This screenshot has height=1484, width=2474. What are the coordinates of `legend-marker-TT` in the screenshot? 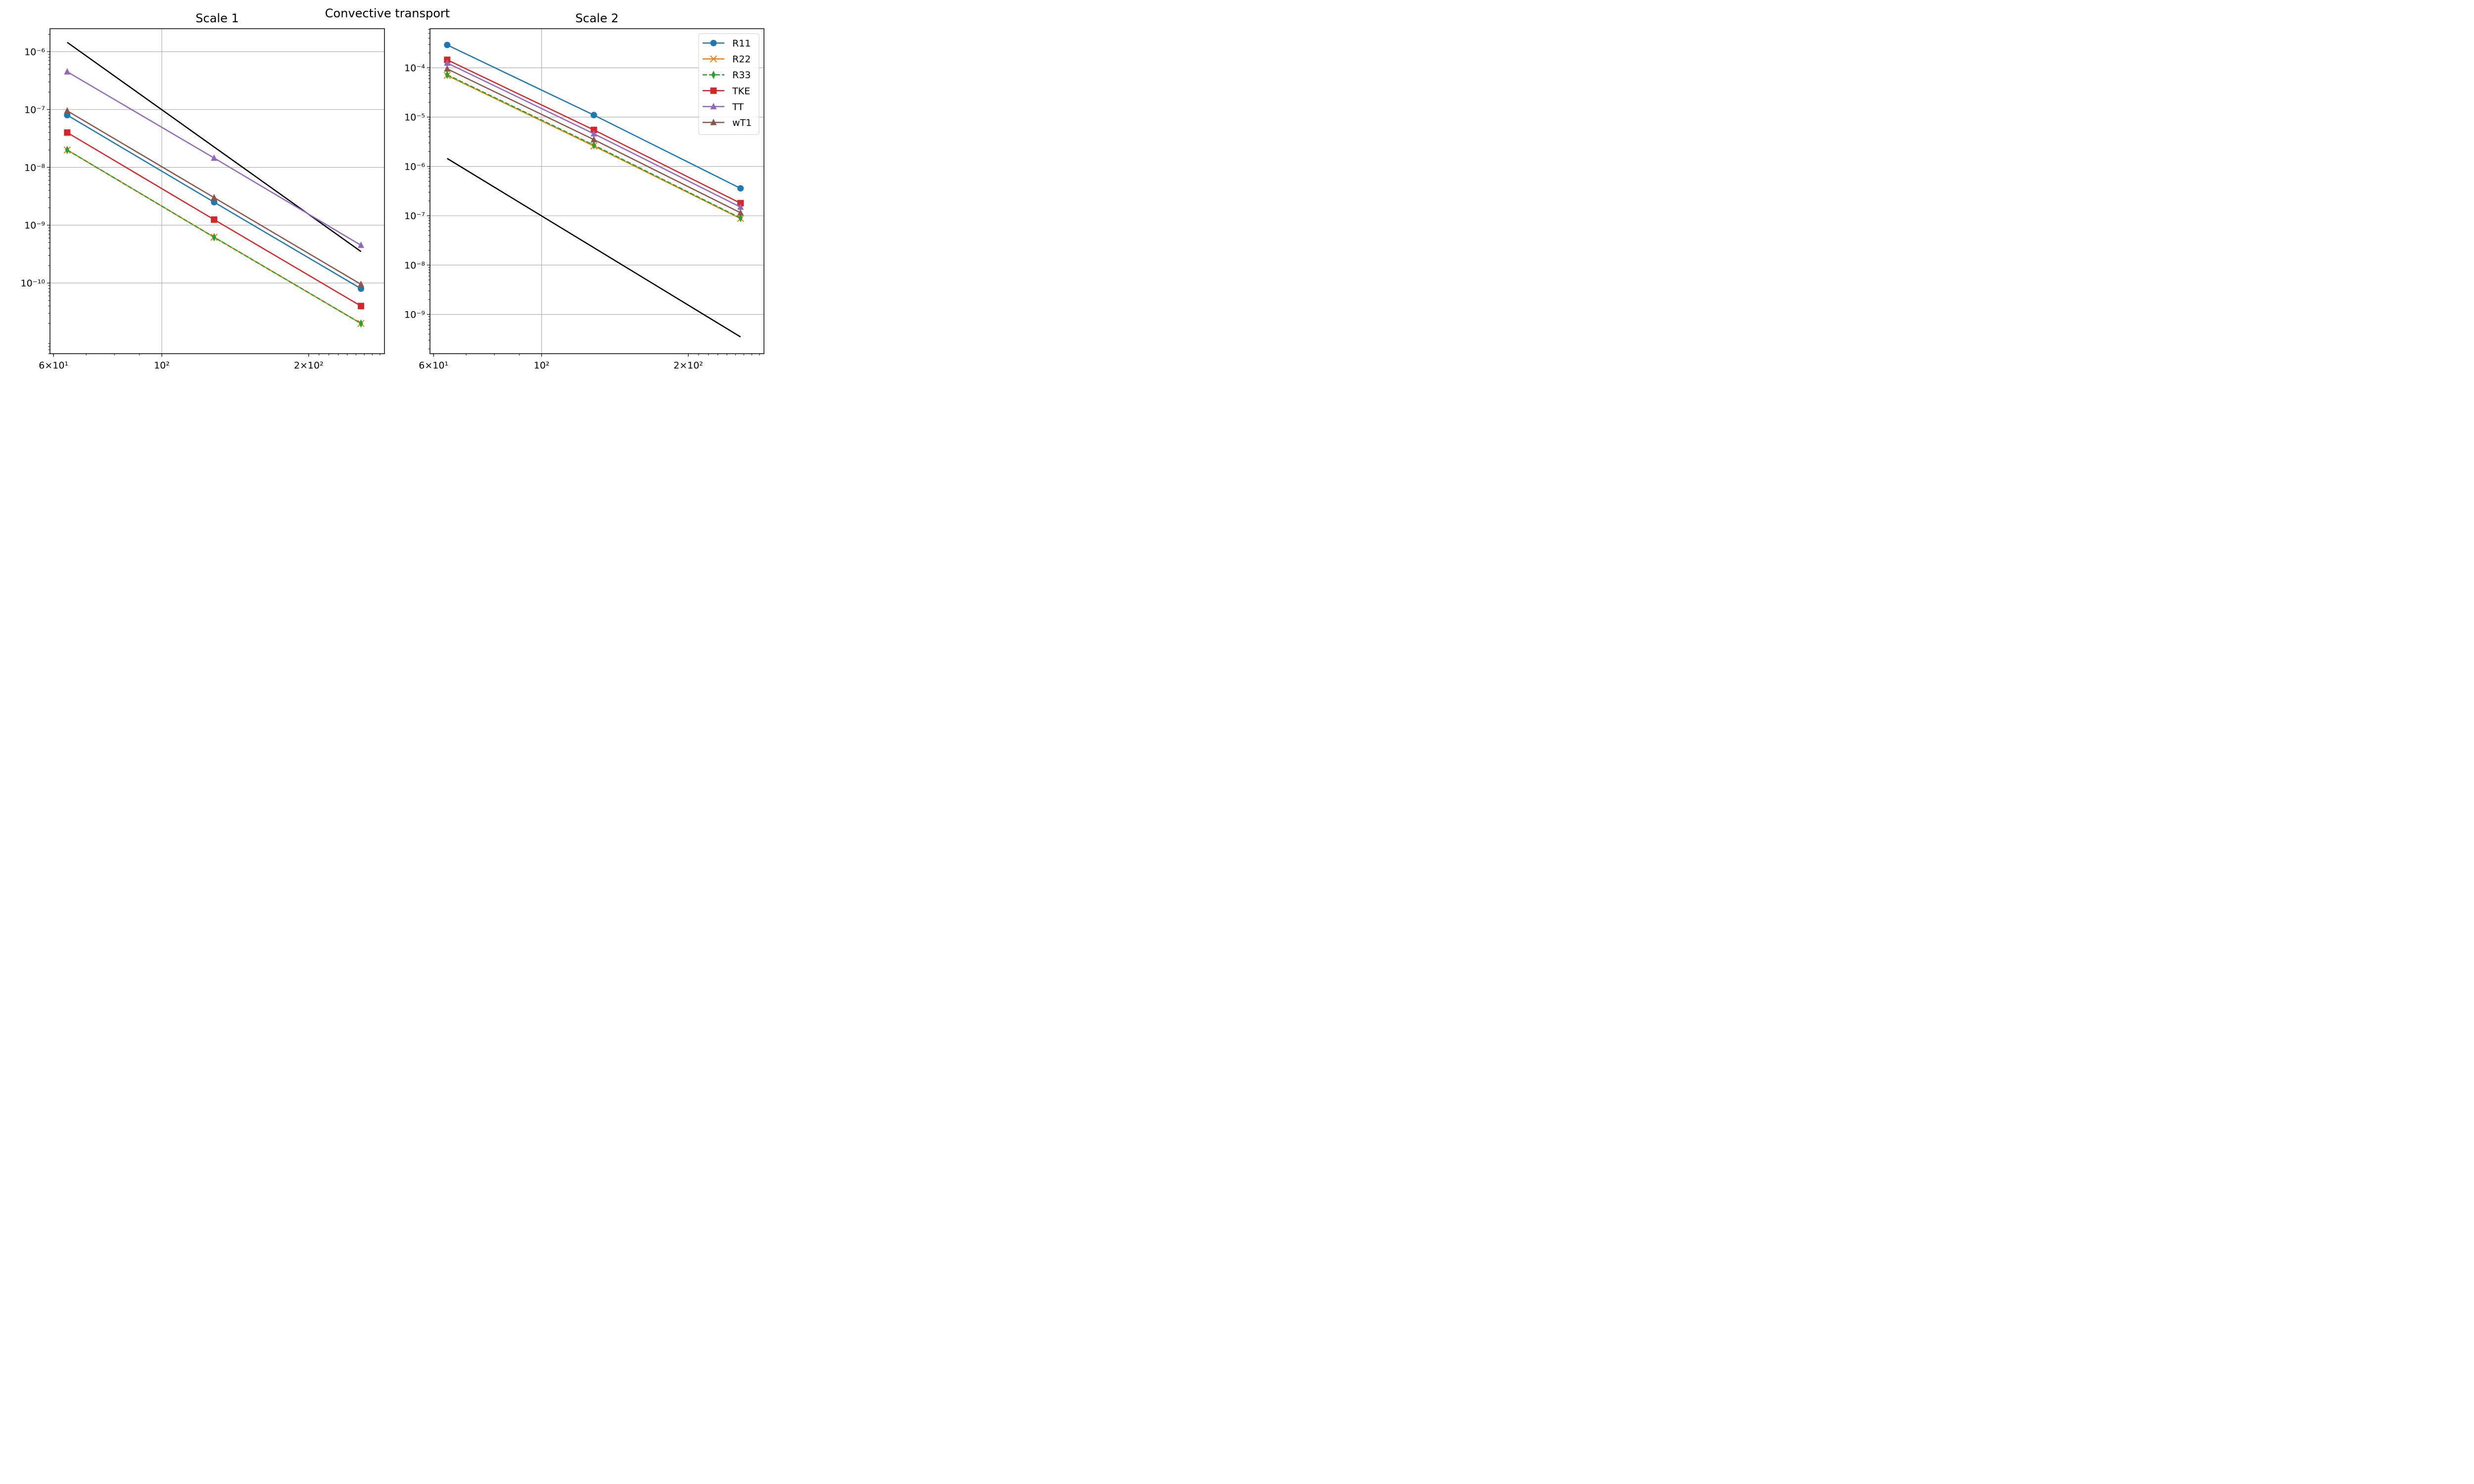 It's located at (714, 105).